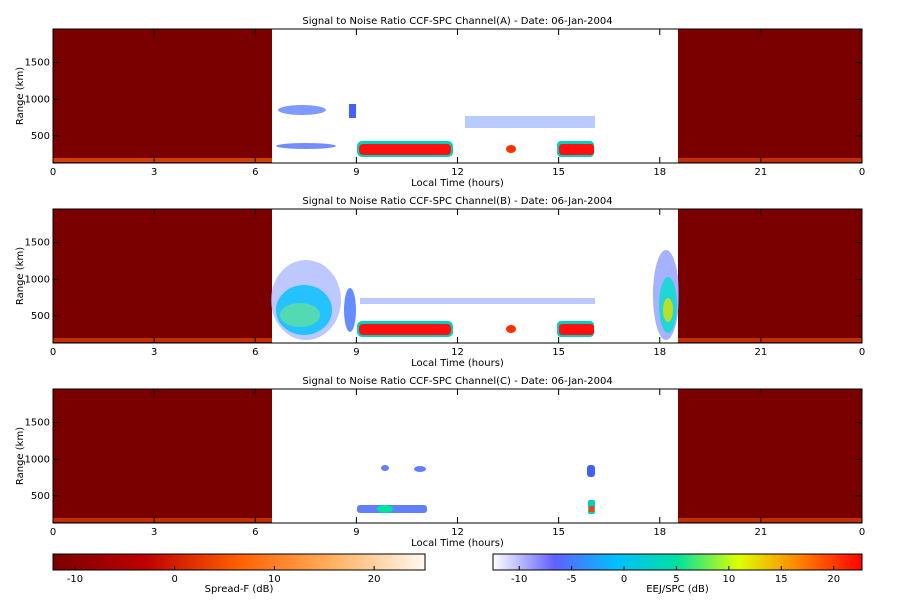 The image size is (900, 600). Describe the element at coordinates (676, 579) in the screenshot. I see `colorbar-tick-label: 5` at that location.